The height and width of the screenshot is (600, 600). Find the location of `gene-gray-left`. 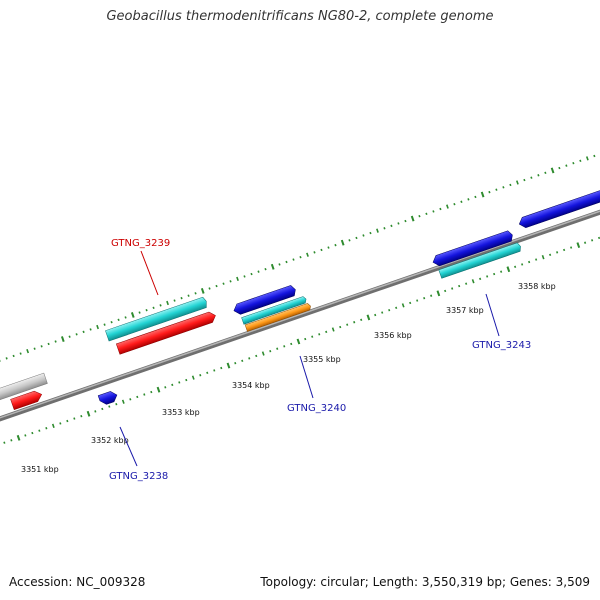

gene-gray-left is located at coordinates (24, 386).